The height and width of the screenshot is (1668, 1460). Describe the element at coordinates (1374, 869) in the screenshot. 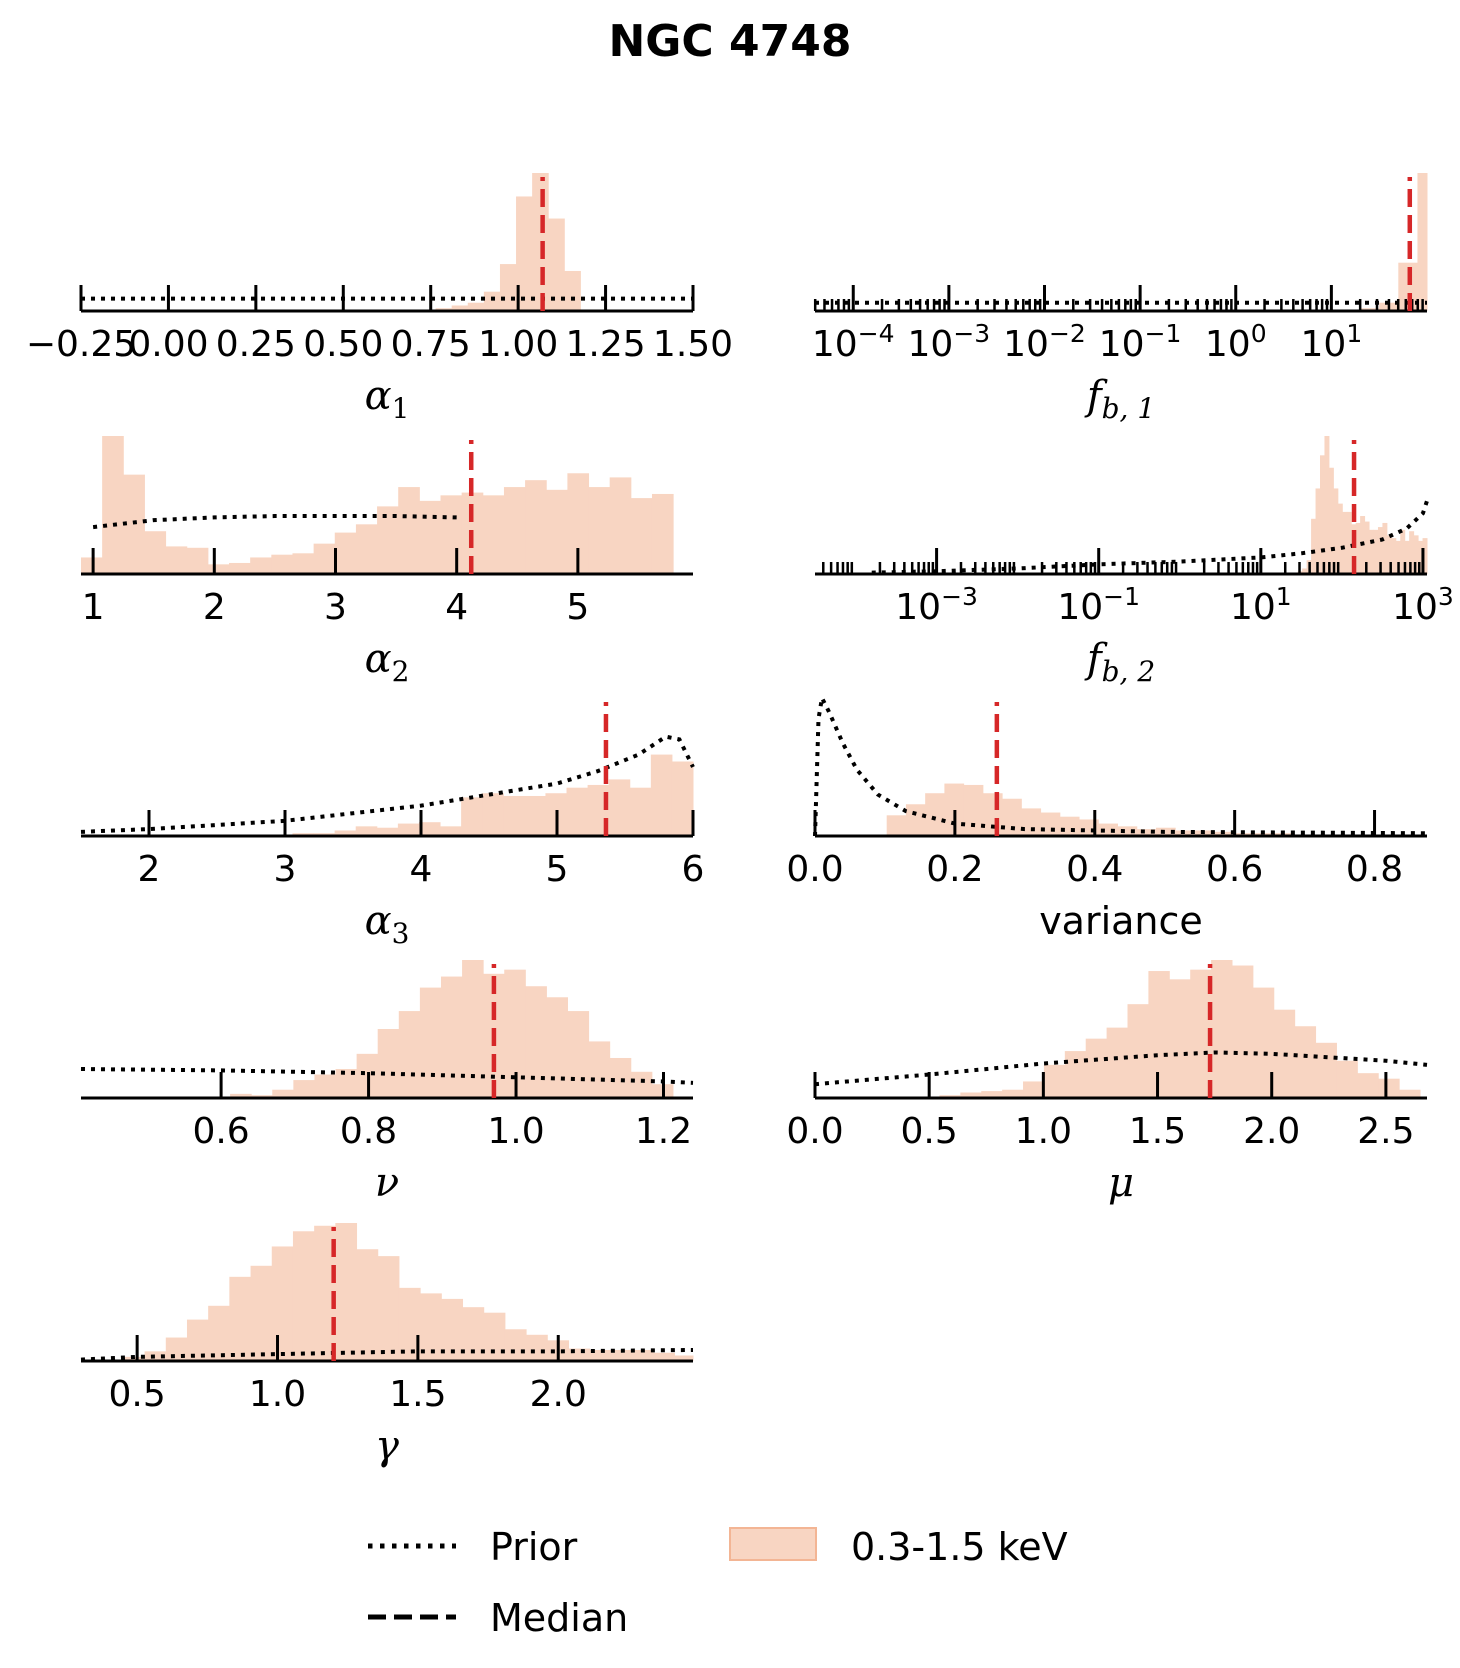

I see `tick-label: 0.8` at that location.